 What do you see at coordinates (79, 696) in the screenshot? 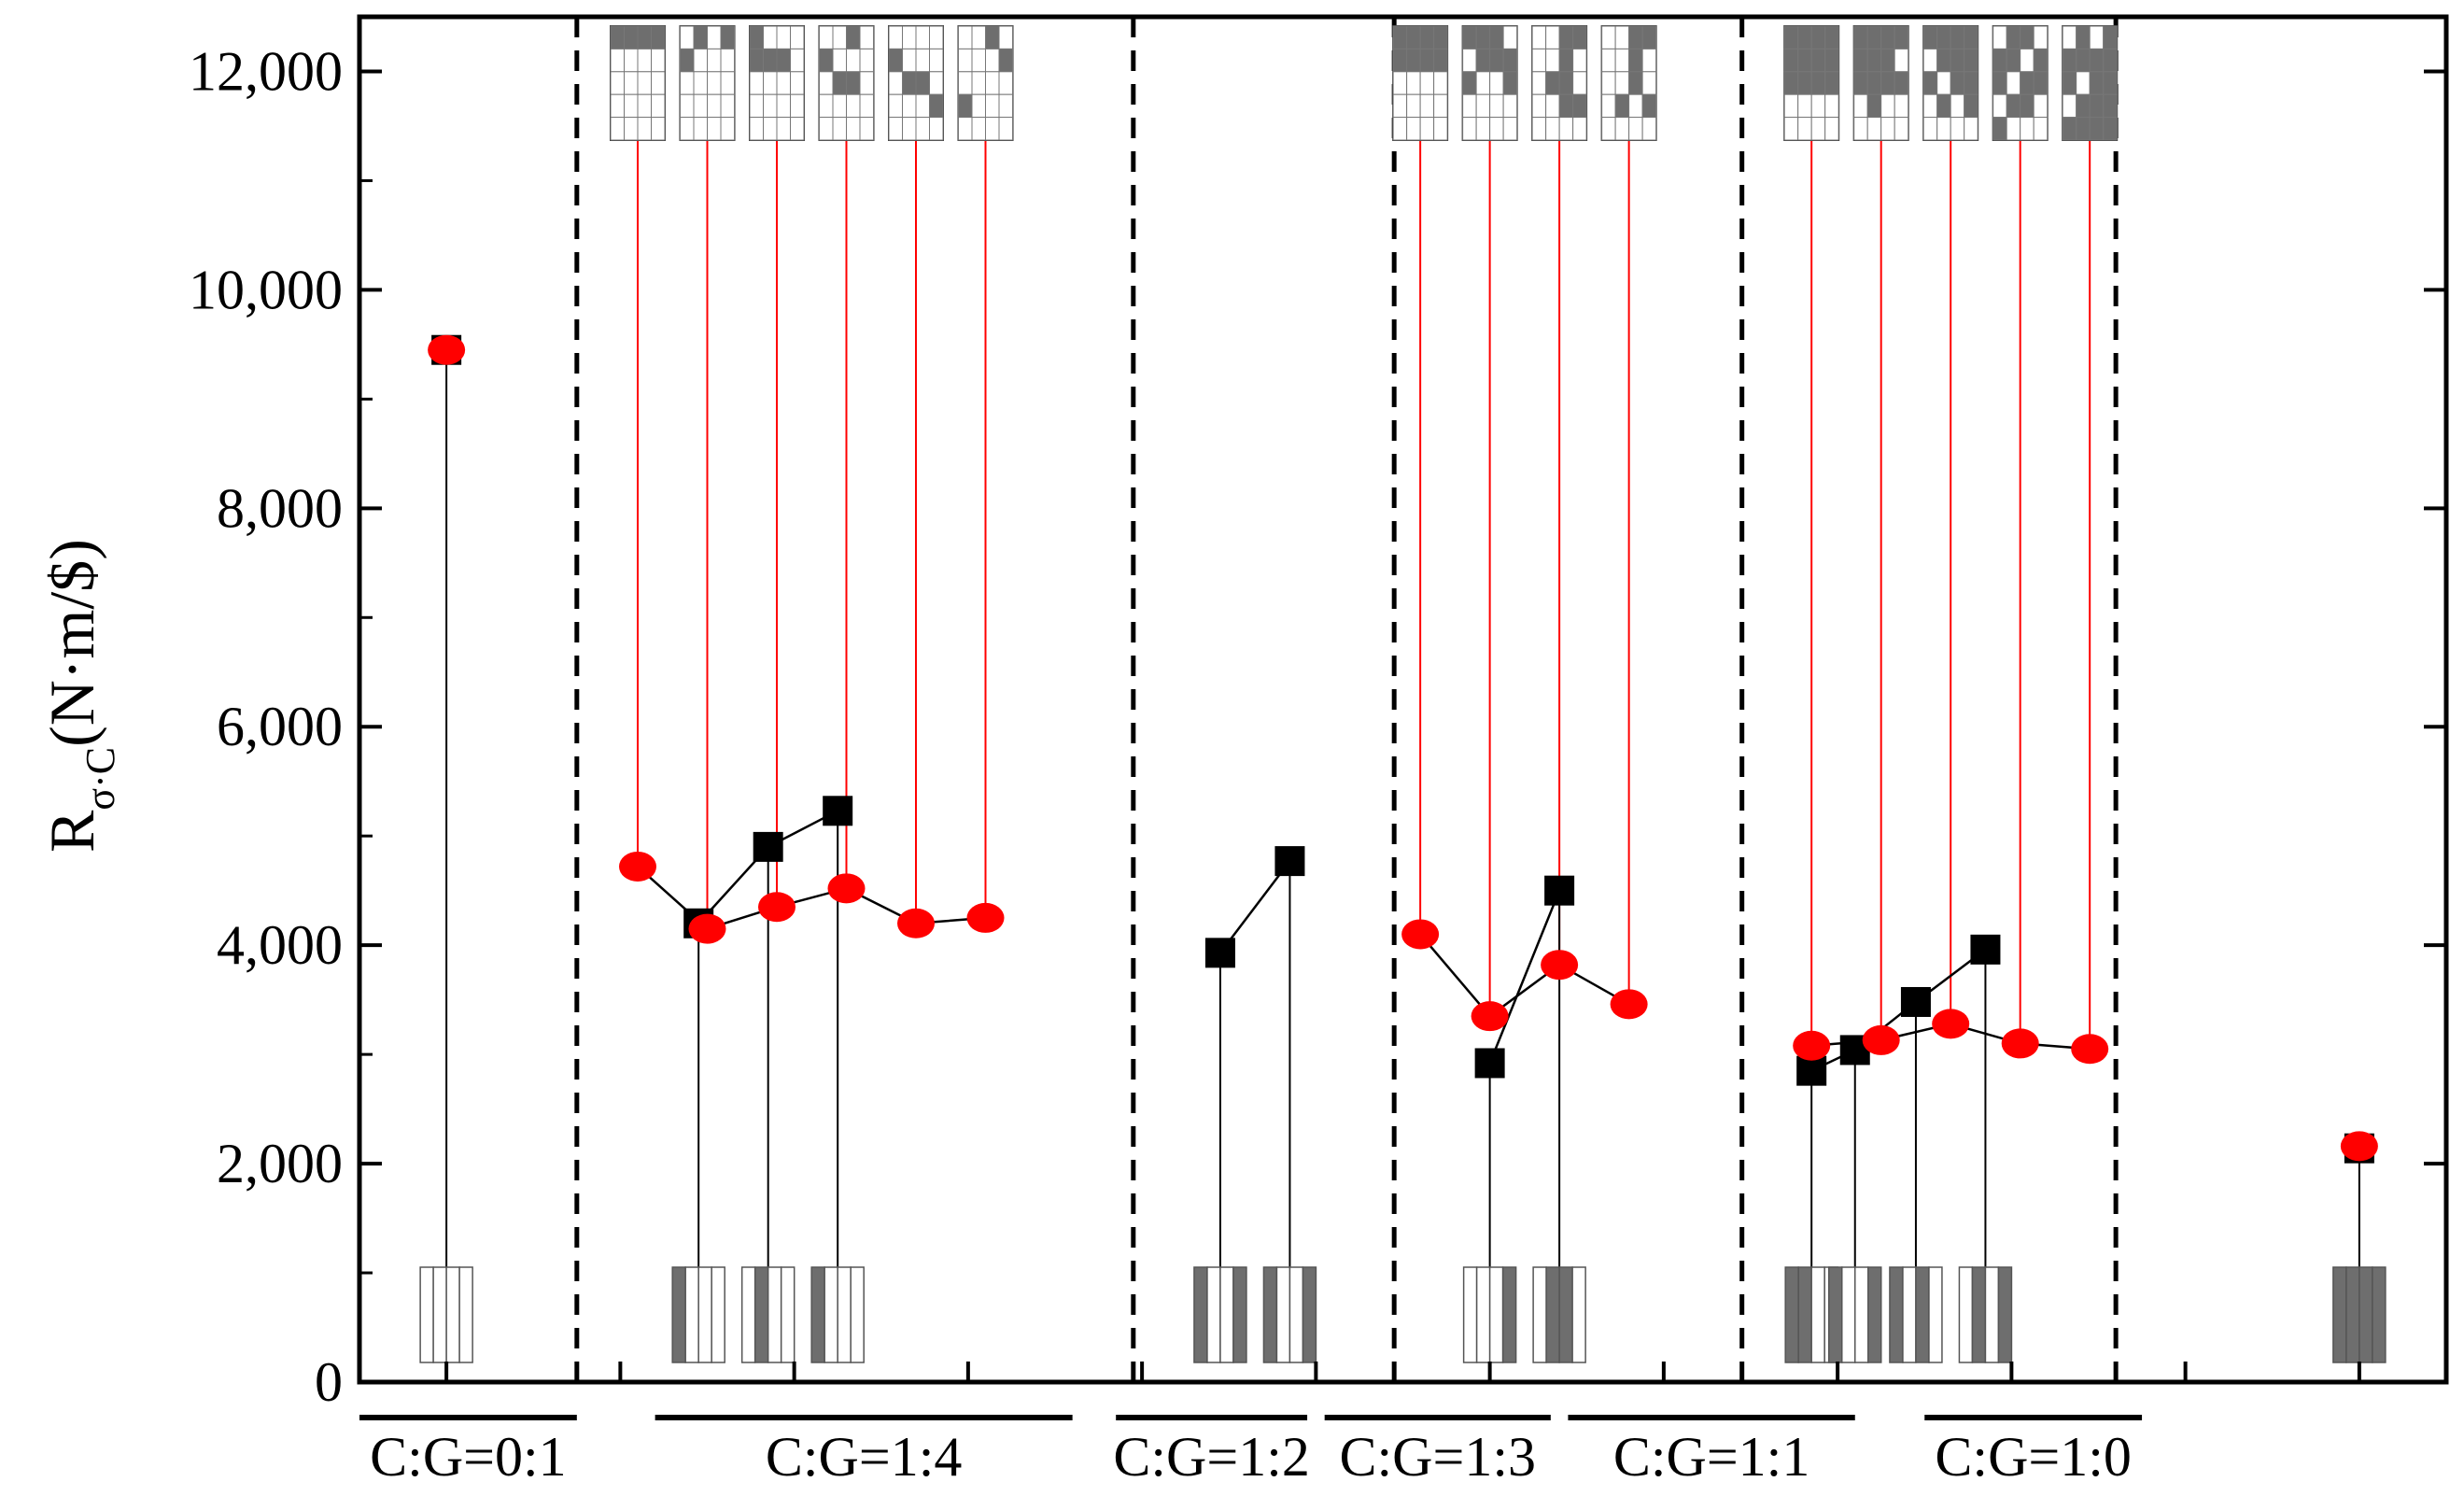
I see `svg-text: Rσ·C(N·m/$)` at bounding box center [79, 696].